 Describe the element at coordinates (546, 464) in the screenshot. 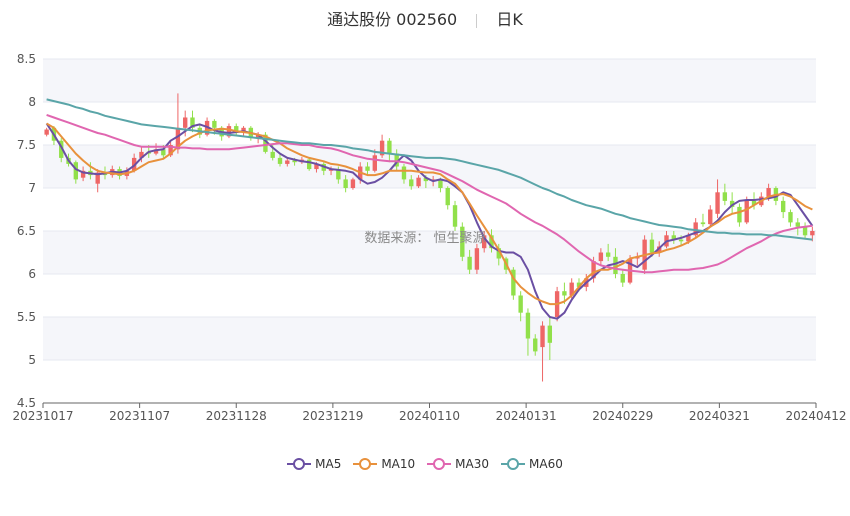

I see `legend-label: MA60` at that location.